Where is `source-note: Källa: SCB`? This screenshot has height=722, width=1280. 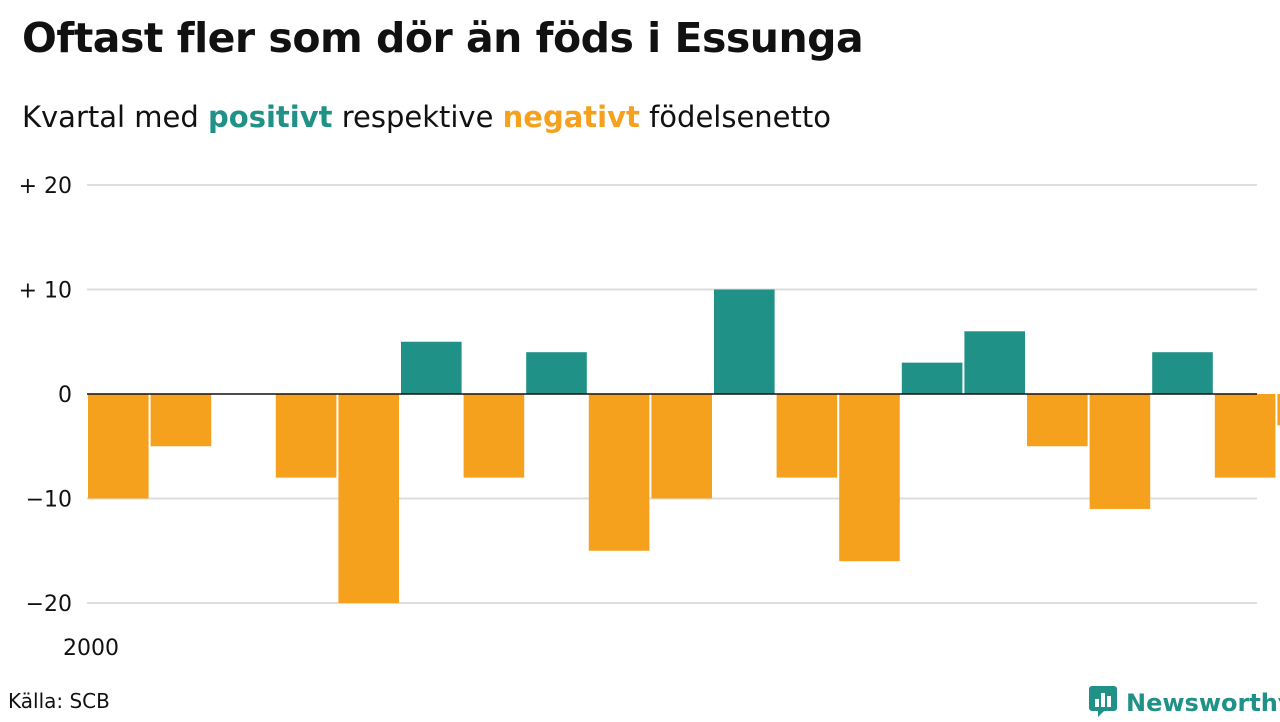
source-note: Källa: SCB is located at coordinates (59, 701).